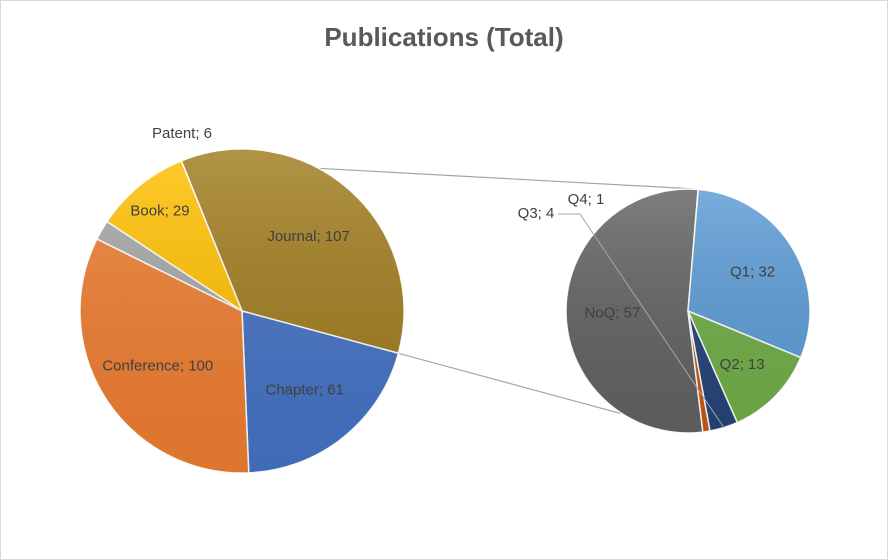 This screenshot has width=888, height=560. What do you see at coordinates (159, 211) in the screenshot?
I see `main-label-book: Book; 29` at bounding box center [159, 211].